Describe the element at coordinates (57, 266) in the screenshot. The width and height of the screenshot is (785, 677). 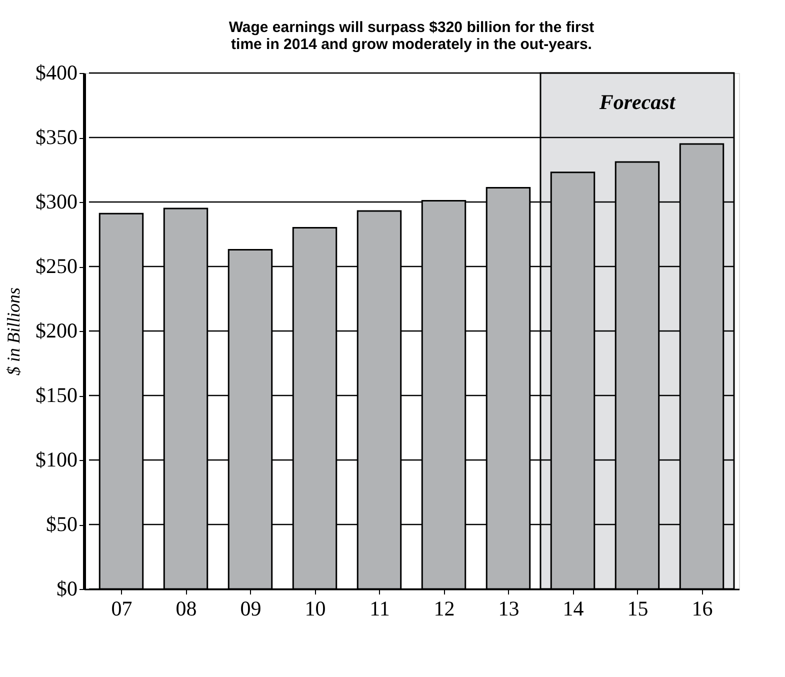
I see `y-tick-label: $250` at that location.